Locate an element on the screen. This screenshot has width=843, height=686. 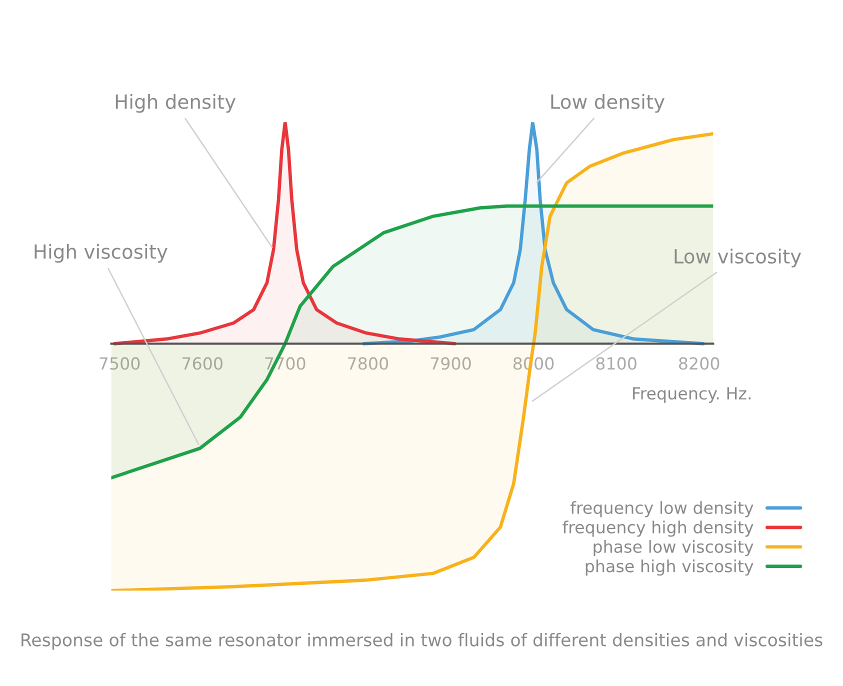
x-axis-title: Frequency. Hz. is located at coordinates (692, 395).